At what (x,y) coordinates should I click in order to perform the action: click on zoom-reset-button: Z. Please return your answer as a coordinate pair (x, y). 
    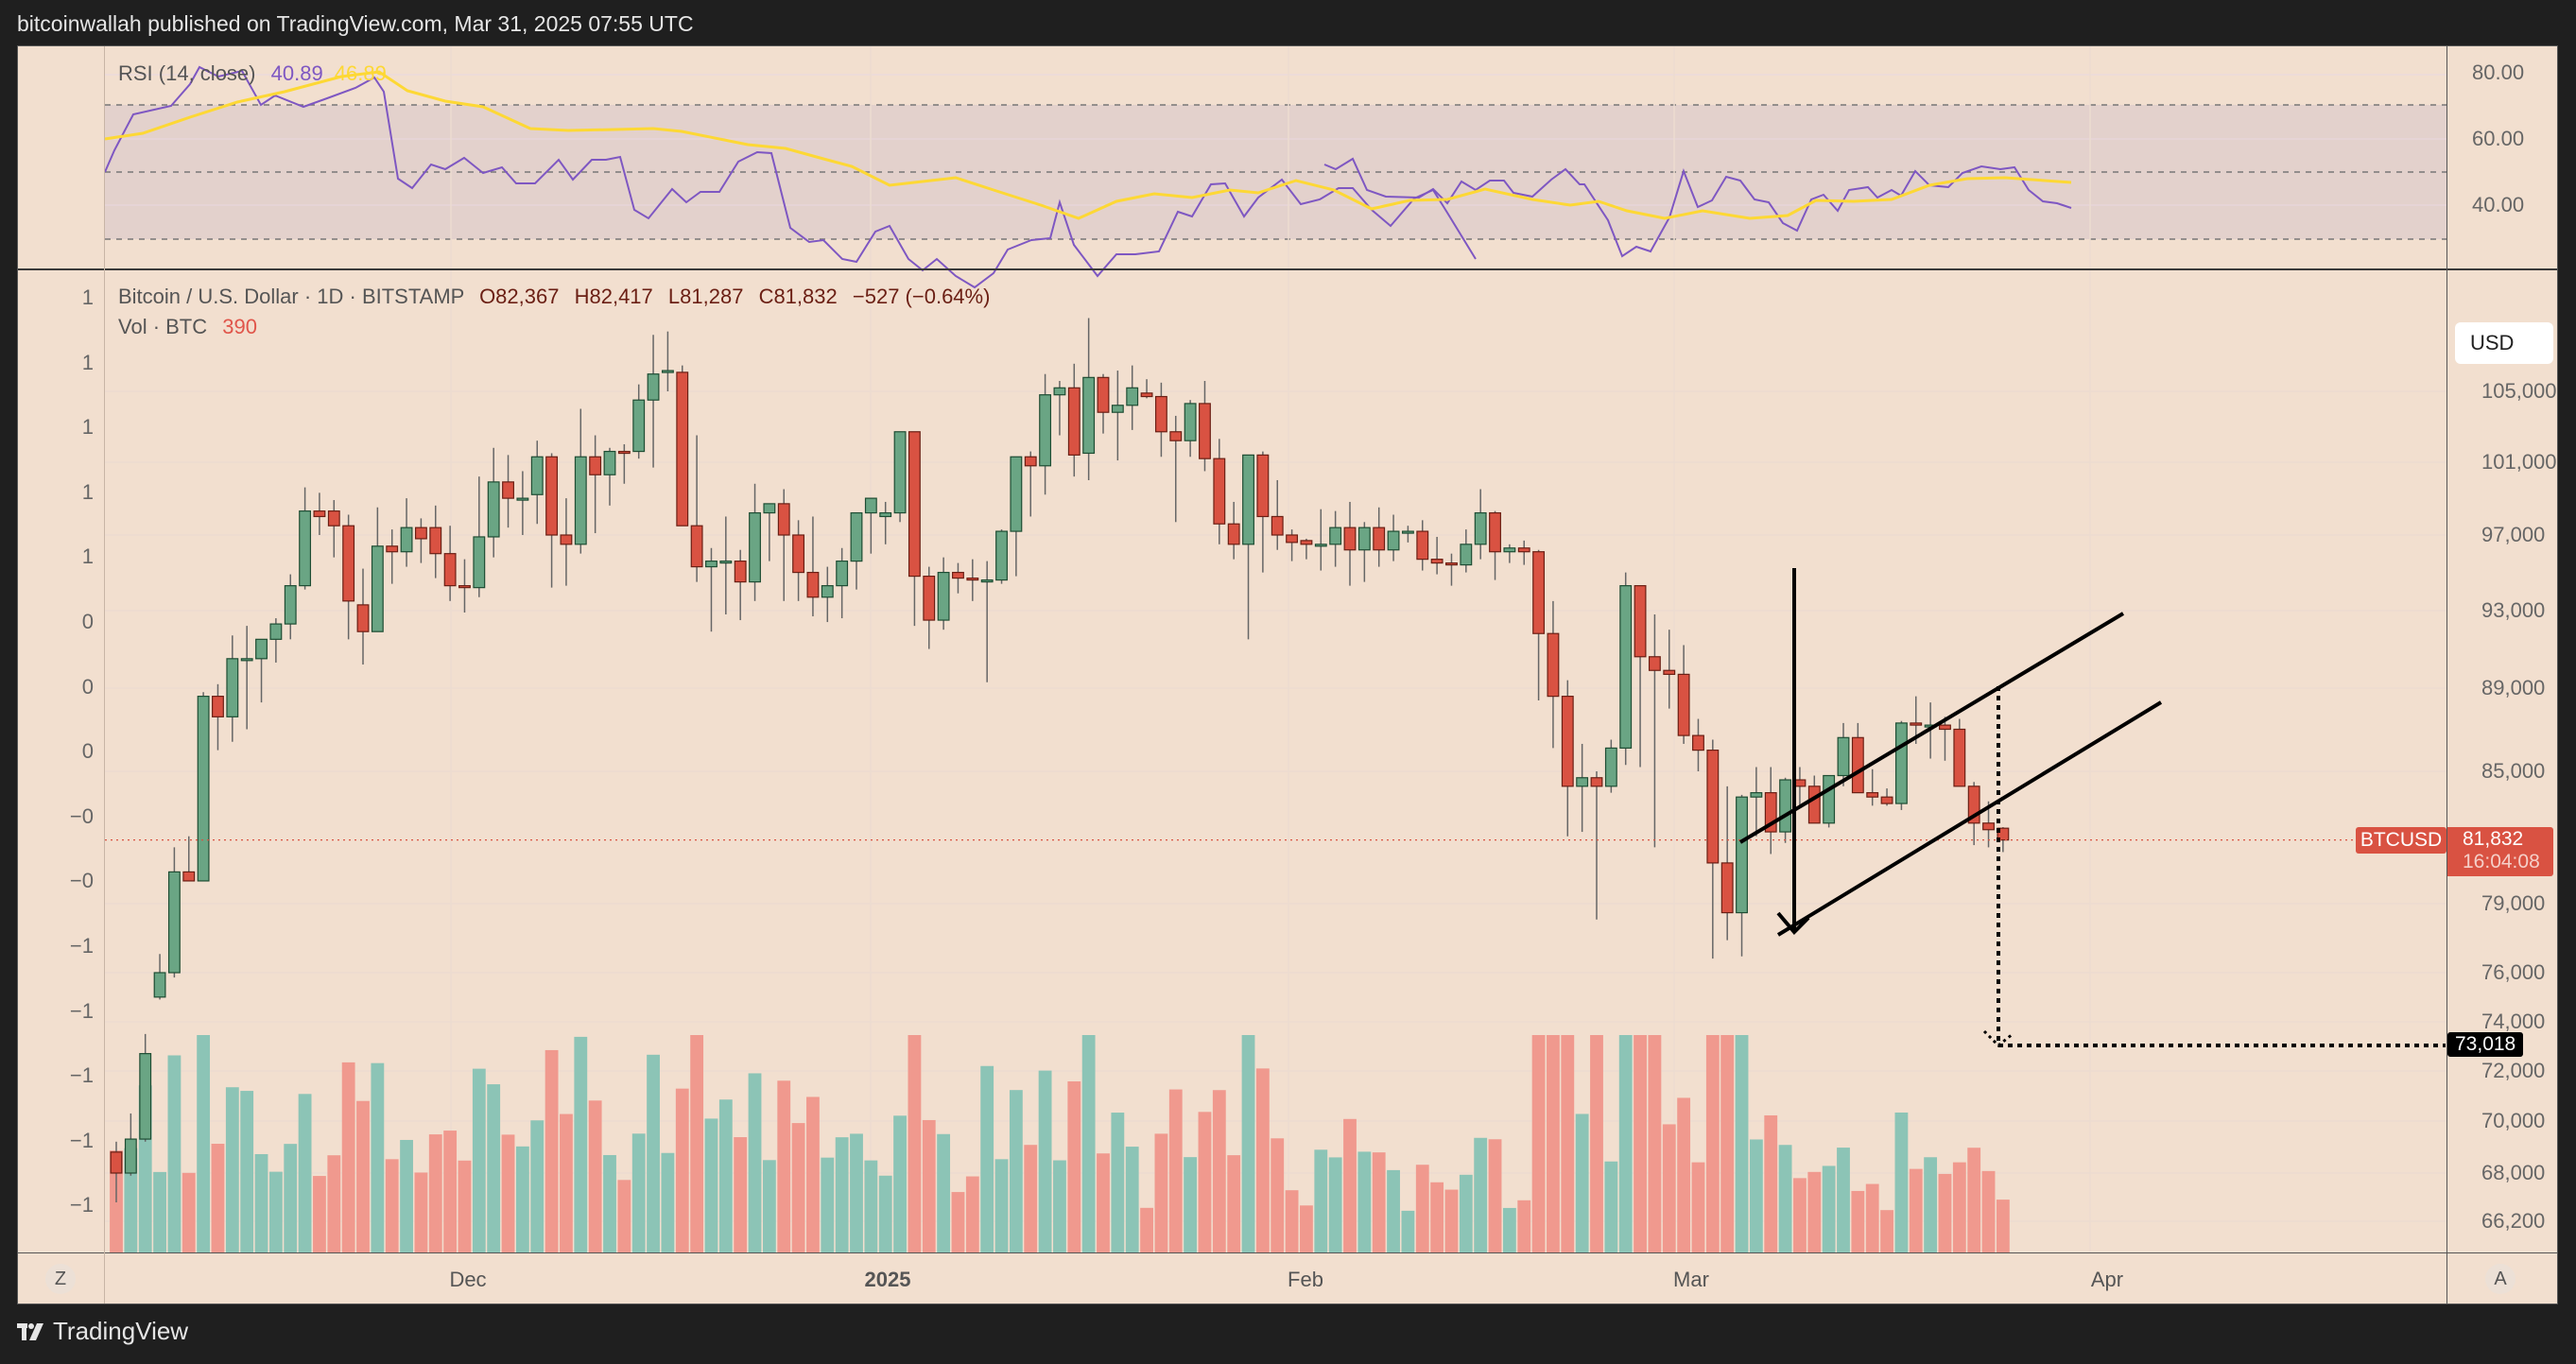
    Looking at the image, I should click on (60, 1279).